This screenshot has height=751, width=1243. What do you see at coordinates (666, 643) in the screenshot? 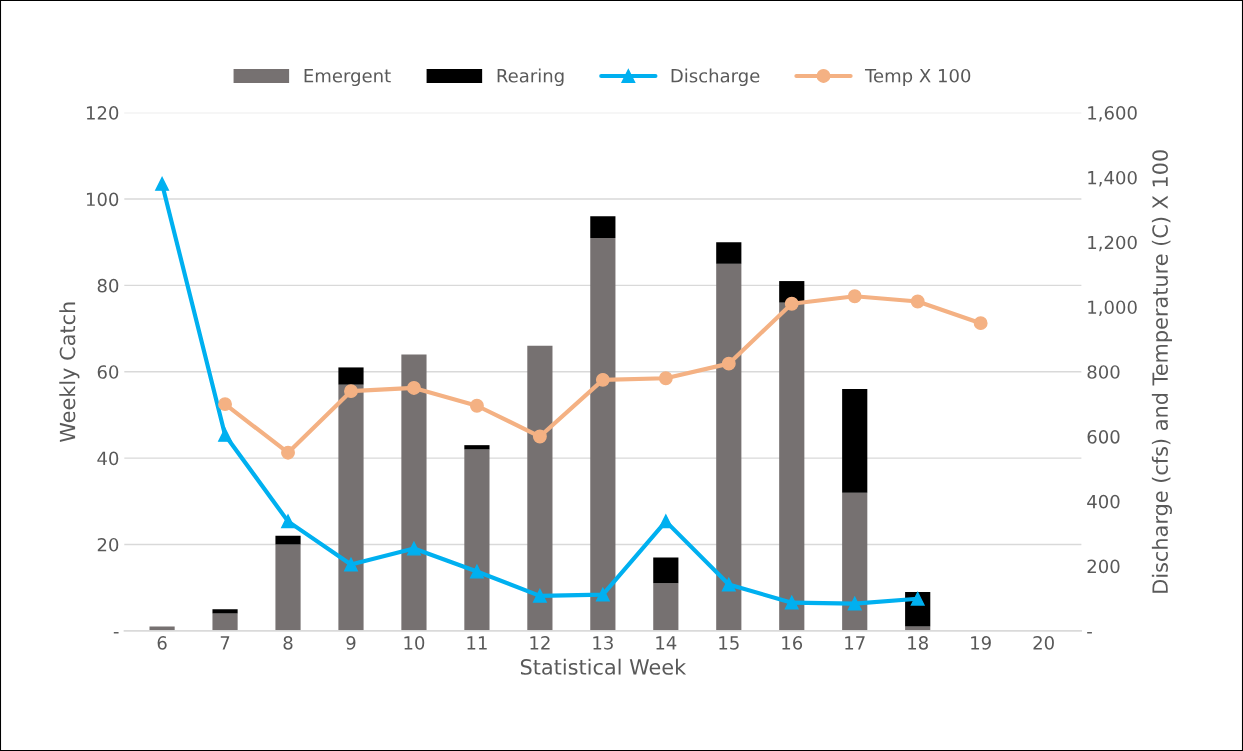
I see `x-tick-label: 14` at bounding box center [666, 643].